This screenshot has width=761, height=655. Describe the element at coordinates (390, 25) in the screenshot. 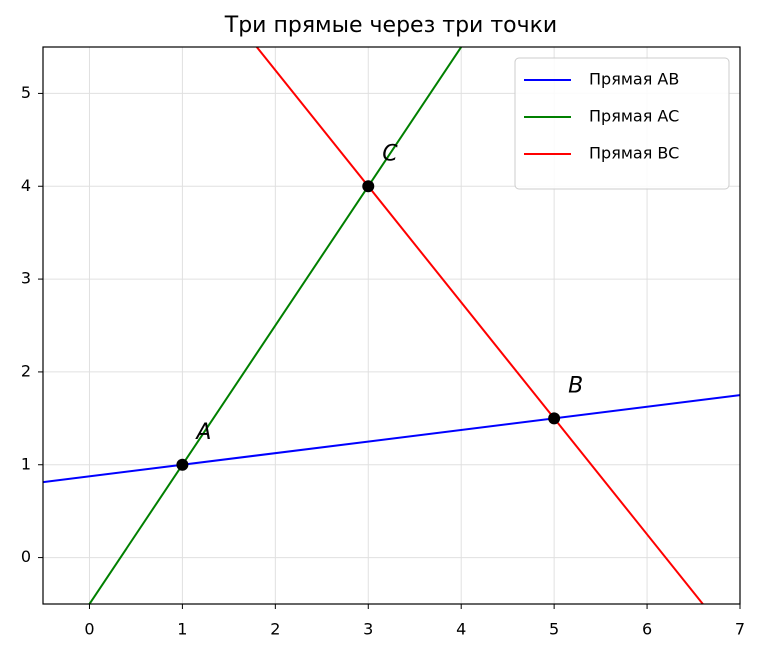

I see `chart-title: Три прямые через три точки` at that location.